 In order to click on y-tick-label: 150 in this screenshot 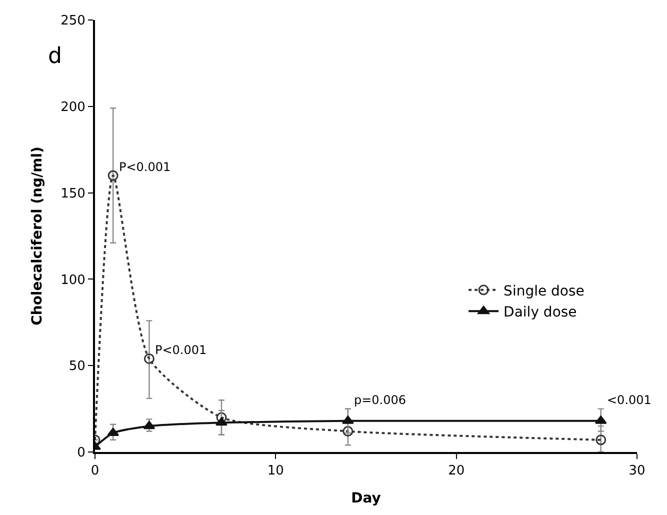, I will do `click(73, 194)`.